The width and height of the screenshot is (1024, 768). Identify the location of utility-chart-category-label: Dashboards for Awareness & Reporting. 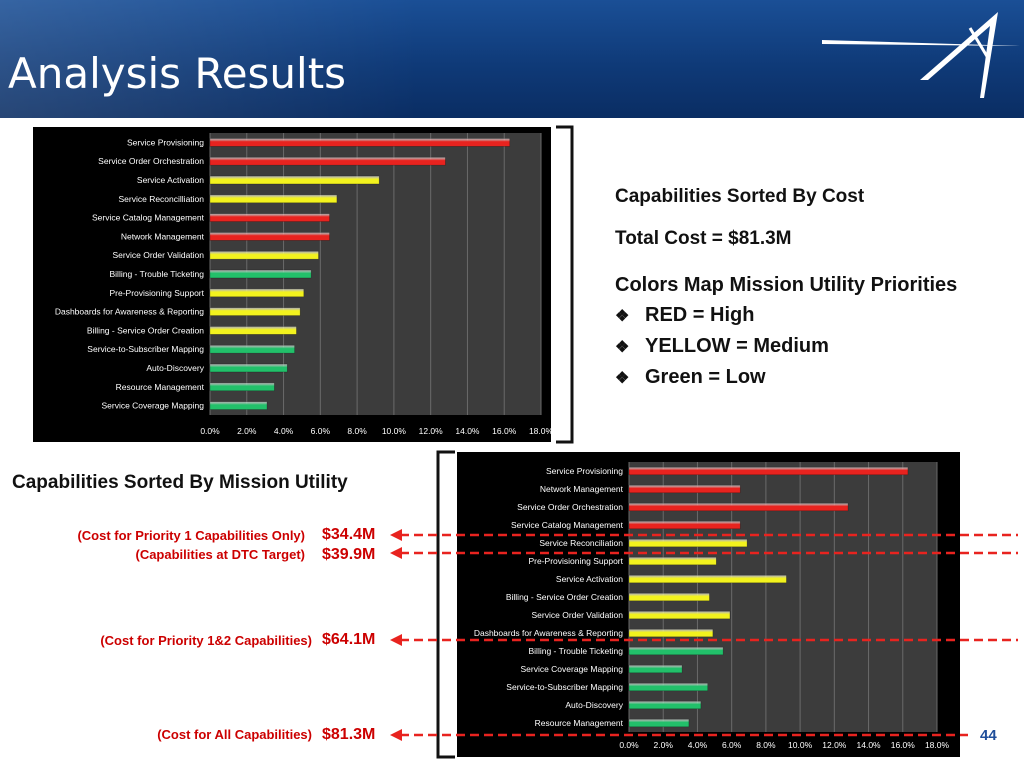
(548, 633).